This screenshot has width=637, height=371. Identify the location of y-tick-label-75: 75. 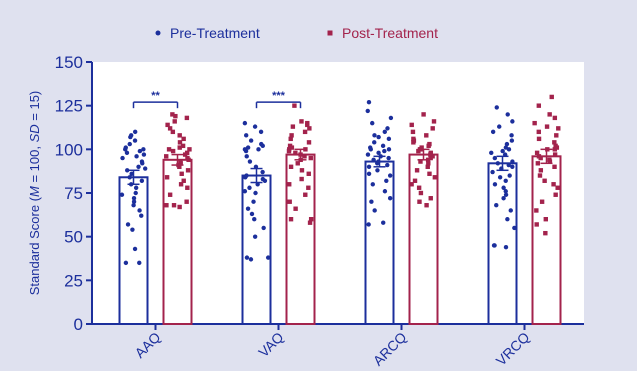
(73, 193).